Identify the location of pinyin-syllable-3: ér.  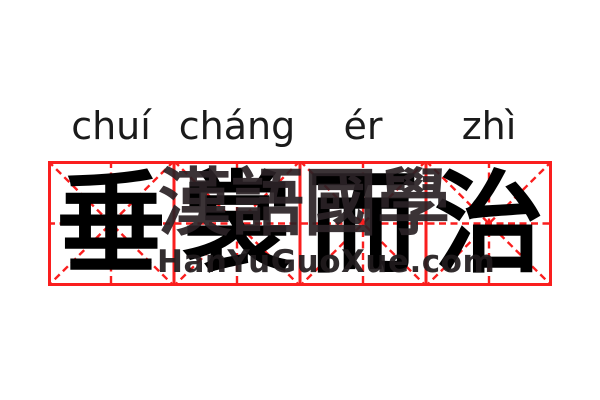
(363, 126).